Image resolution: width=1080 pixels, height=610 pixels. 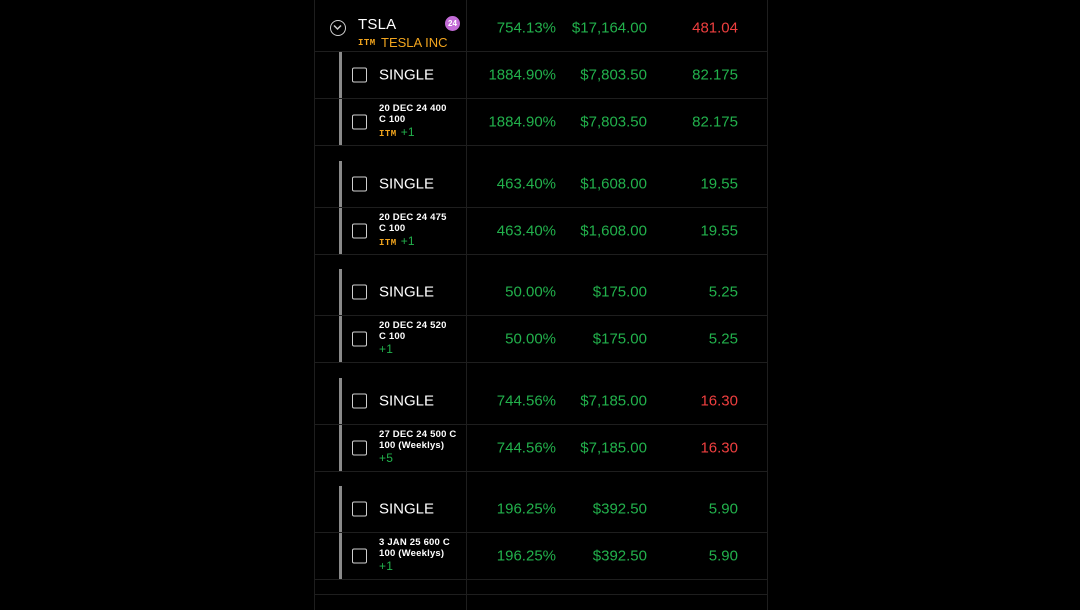 What do you see at coordinates (715, 122) in the screenshot?
I see `leg-day-change: 82.175` at bounding box center [715, 122].